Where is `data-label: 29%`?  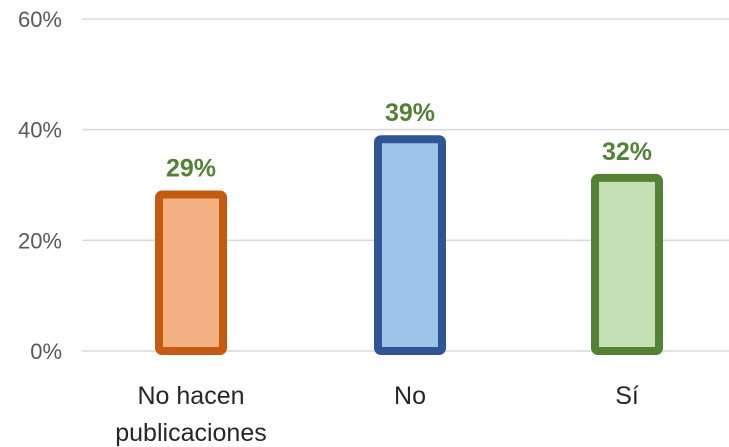 data-label: 29% is located at coordinates (191, 169).